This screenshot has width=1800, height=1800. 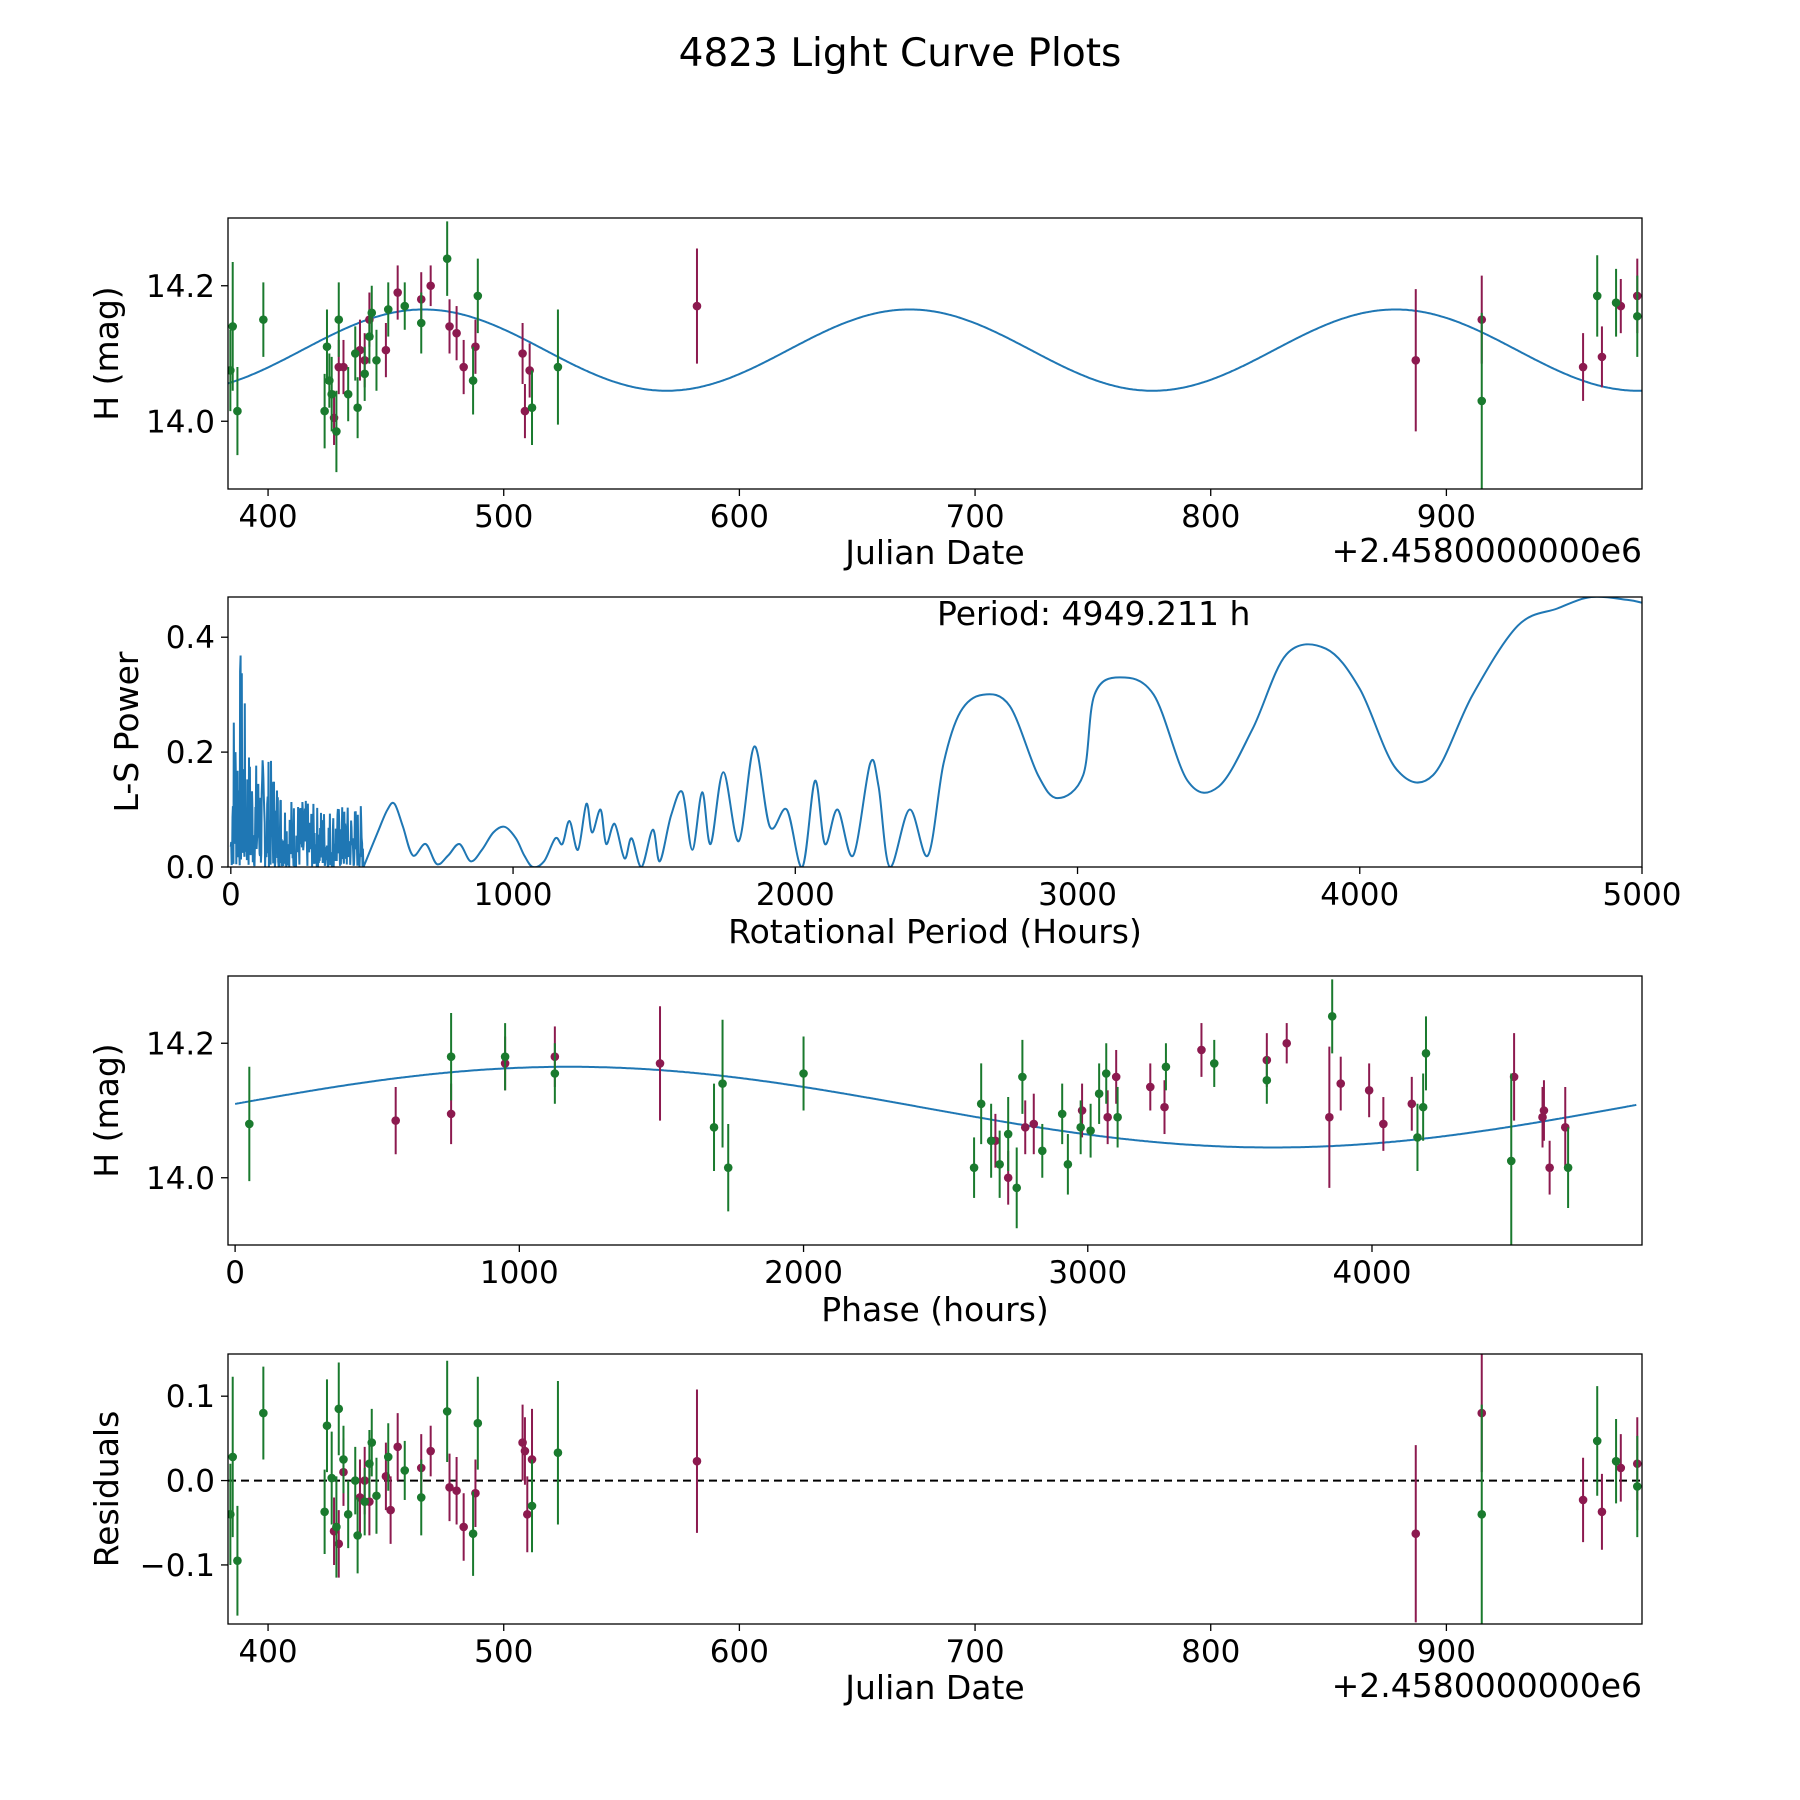 I want to click on series-filter-a, so click(x=985, y=346).